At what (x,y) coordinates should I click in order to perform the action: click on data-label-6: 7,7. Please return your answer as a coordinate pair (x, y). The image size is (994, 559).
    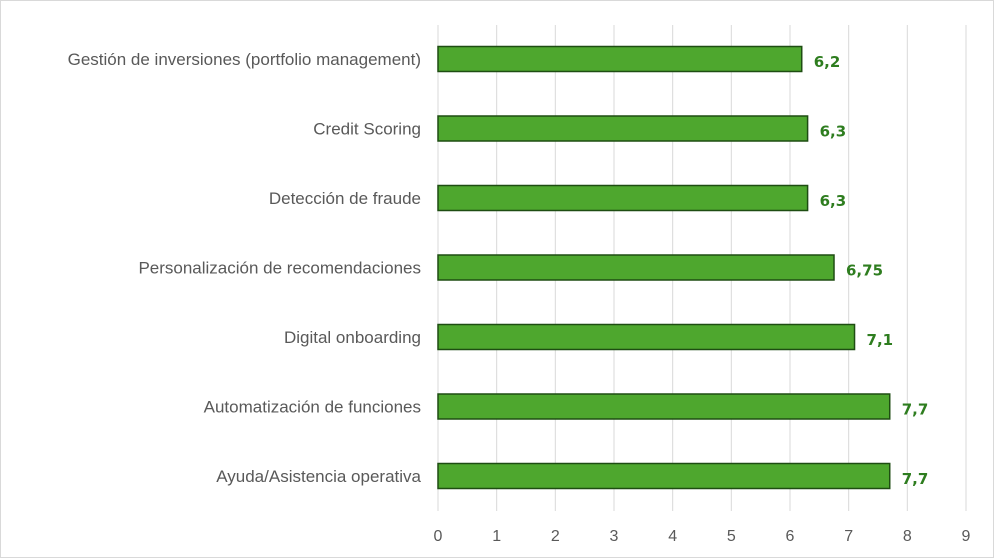
    Looking at the image, I should click on (915, 410).